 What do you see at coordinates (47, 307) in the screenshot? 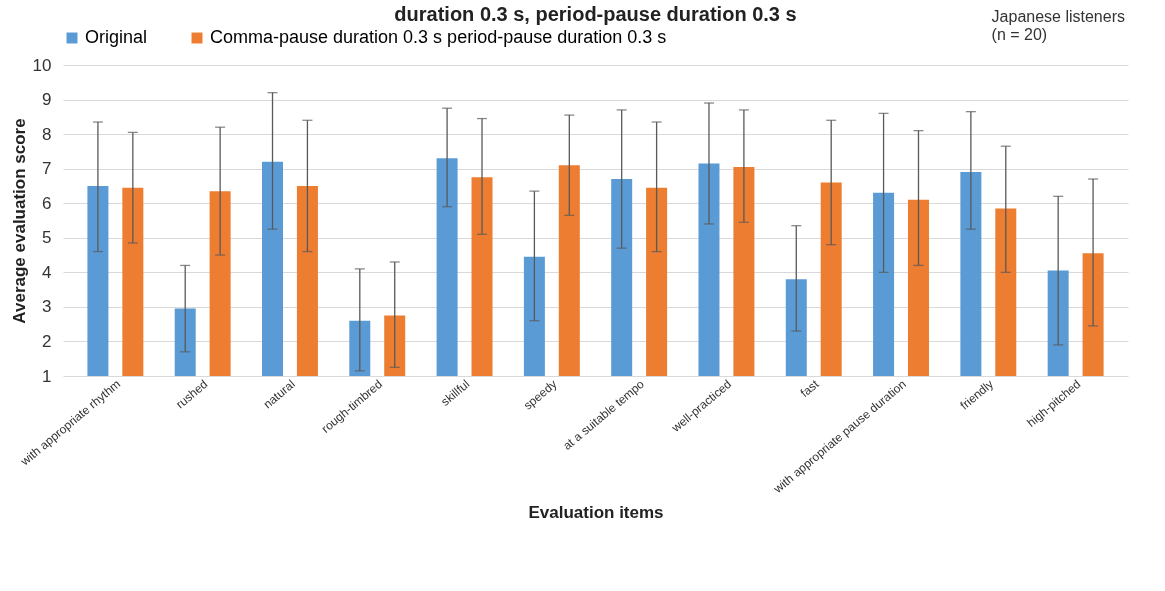
I see `y-tick-label: 3` at bounding box center [47, 307].